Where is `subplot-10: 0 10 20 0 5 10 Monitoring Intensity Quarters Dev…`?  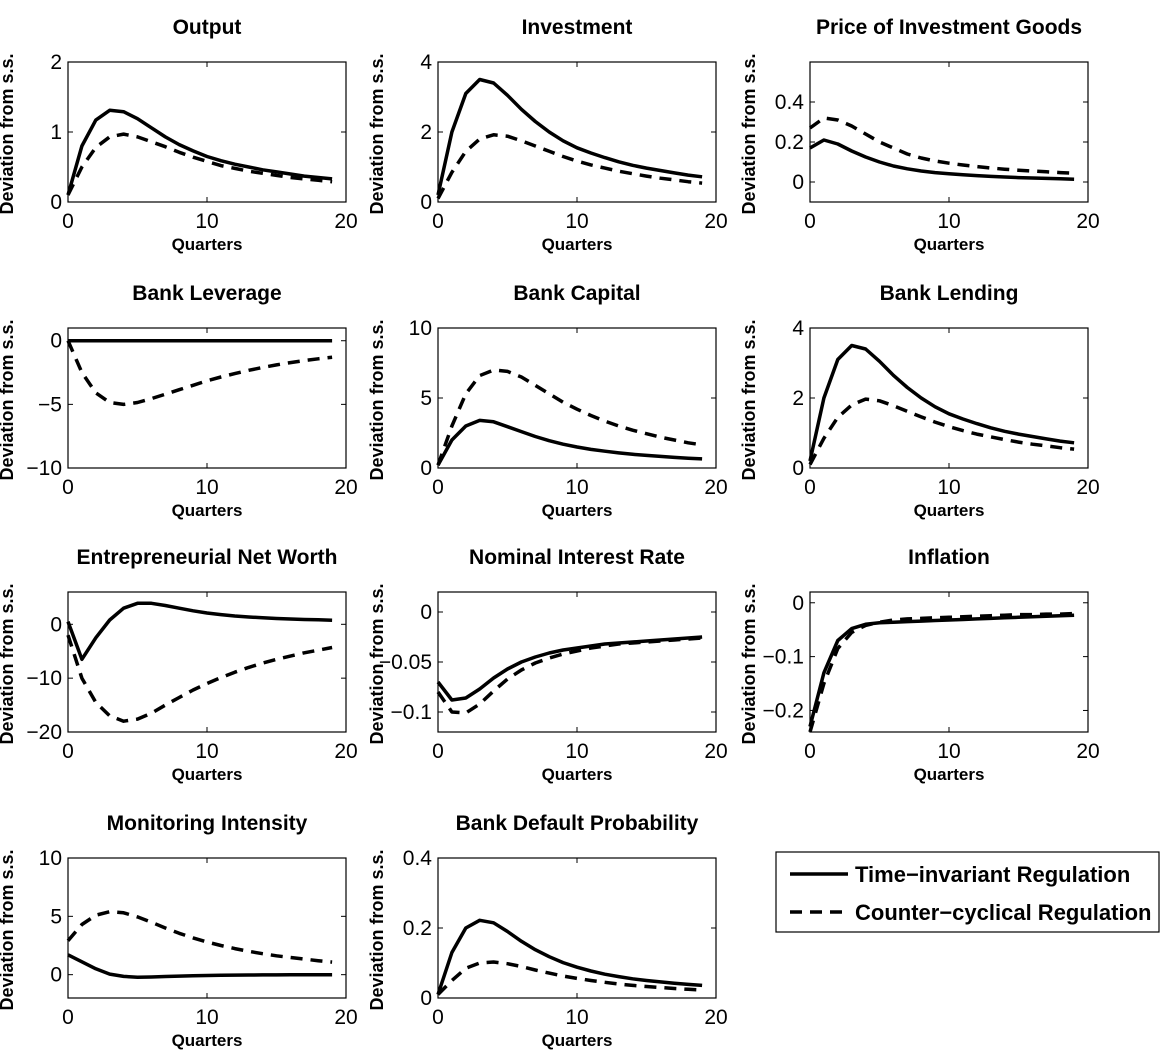
subplot-10: 0 10 20 0 5 10 Monitoring Intensity Quarters Dev… is located at coordinates (179, 931).